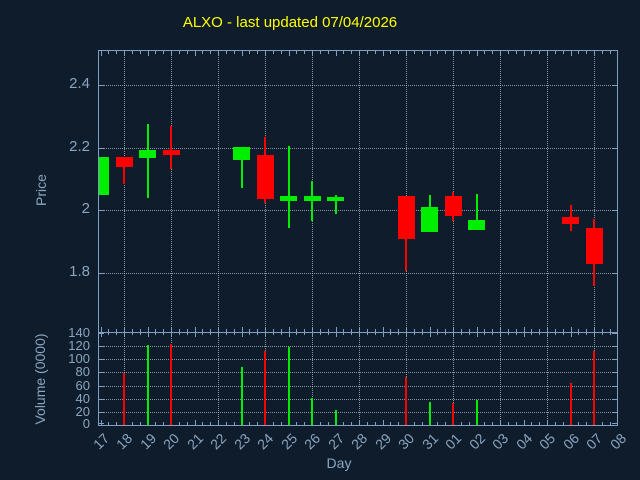 This screenshot has width=640, height=480. What do you see at coordinates (104, 175) in the screenshot?
I see `candle-body` at bounding box center [104, 175].